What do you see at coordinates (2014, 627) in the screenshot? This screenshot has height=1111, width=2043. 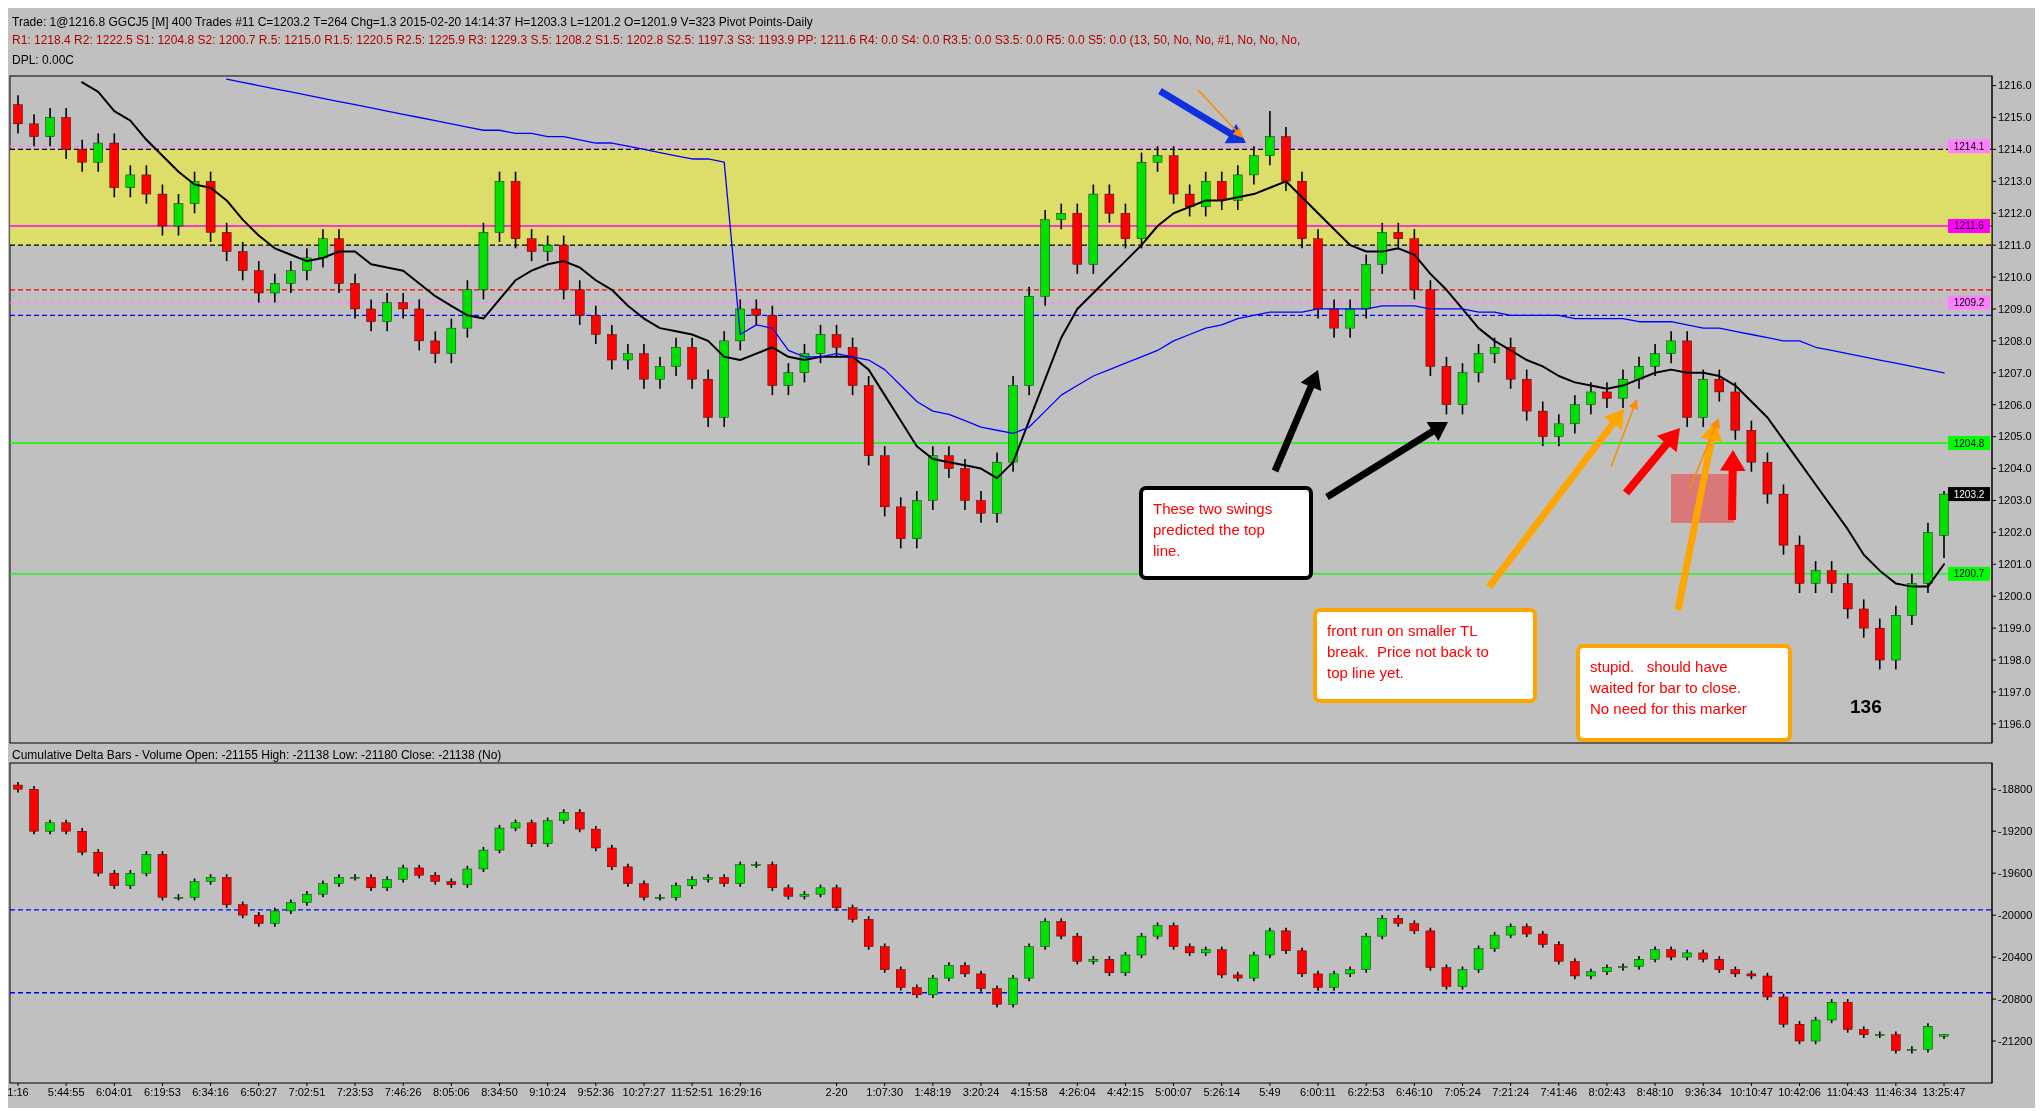 I see `y-tick-label: 1199.0` at bounding box center [2014, 627].